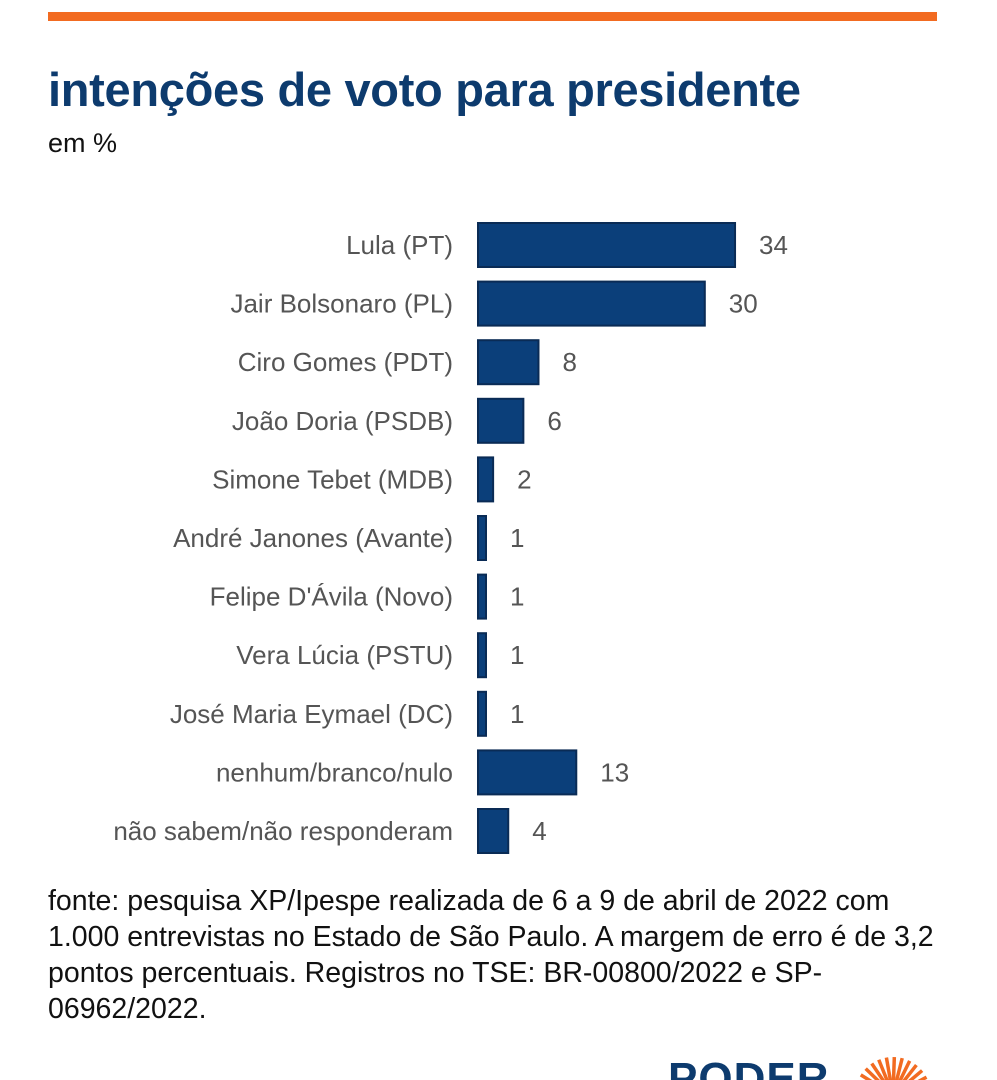 The width and height of the screenshot is (997, 1080). Describe the element at coordinates (554, 421) in the screenshot. I see `value-label: 6` at that location.